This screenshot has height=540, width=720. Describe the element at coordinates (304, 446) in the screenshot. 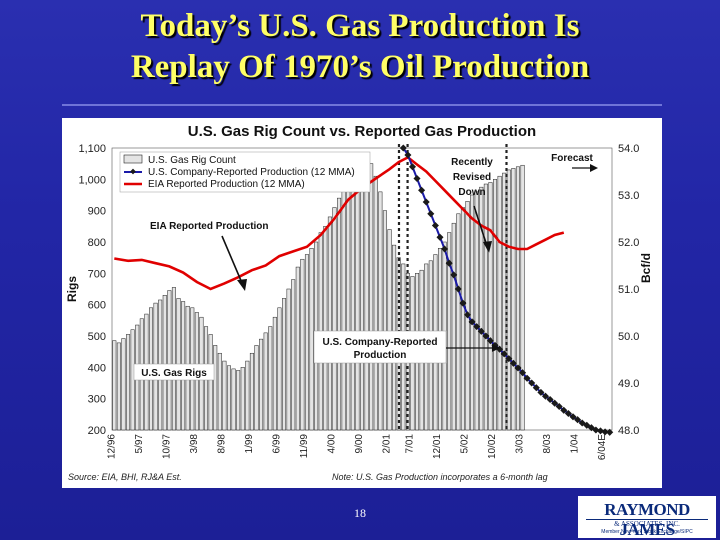

I see `x-tick-label: 11/99` at that location.